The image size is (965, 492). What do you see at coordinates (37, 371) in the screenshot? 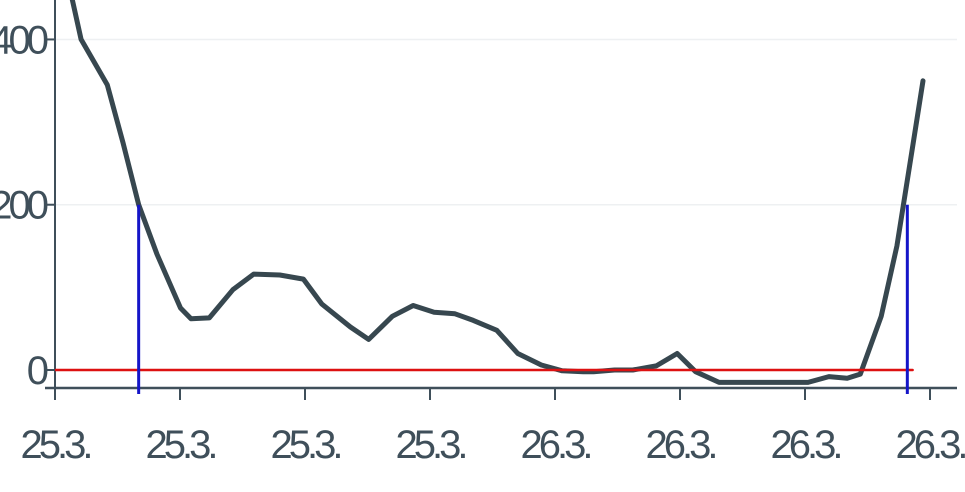
I see `y-tick-label: 0` at bounding box center [37, 371].